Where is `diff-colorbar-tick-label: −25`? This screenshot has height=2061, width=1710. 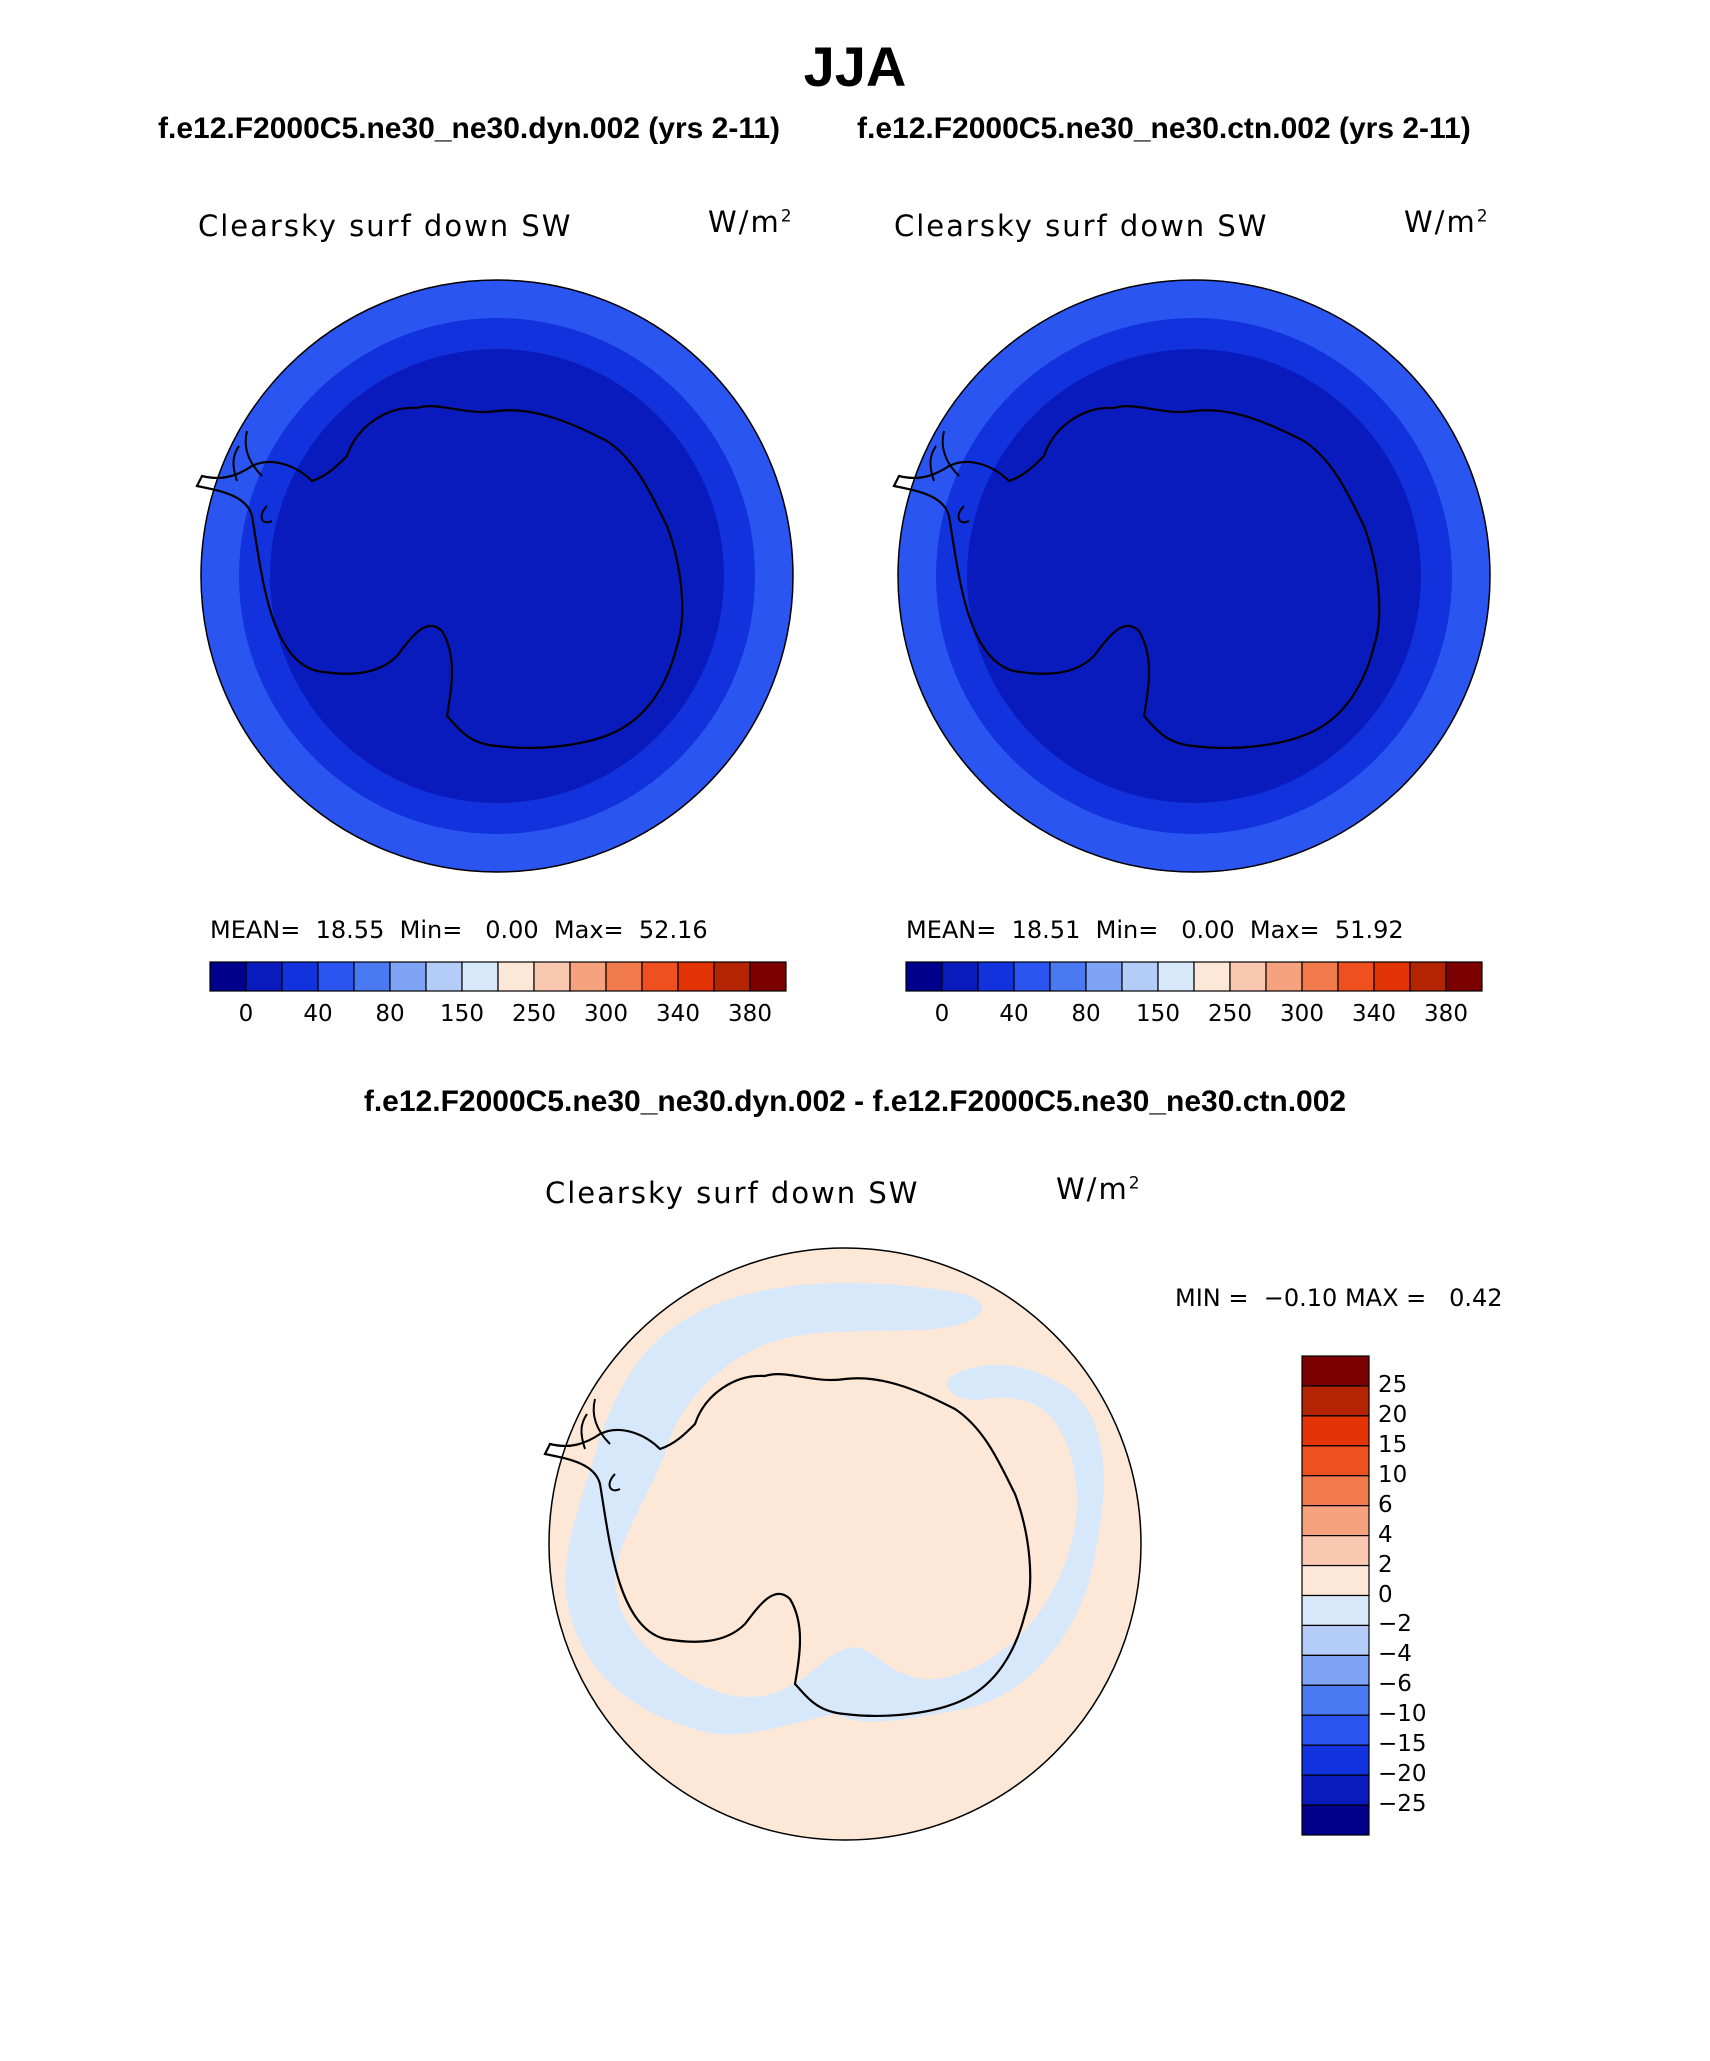 diff-colorbar-tick-label: −25 is located at coordinates (1402, 1804).